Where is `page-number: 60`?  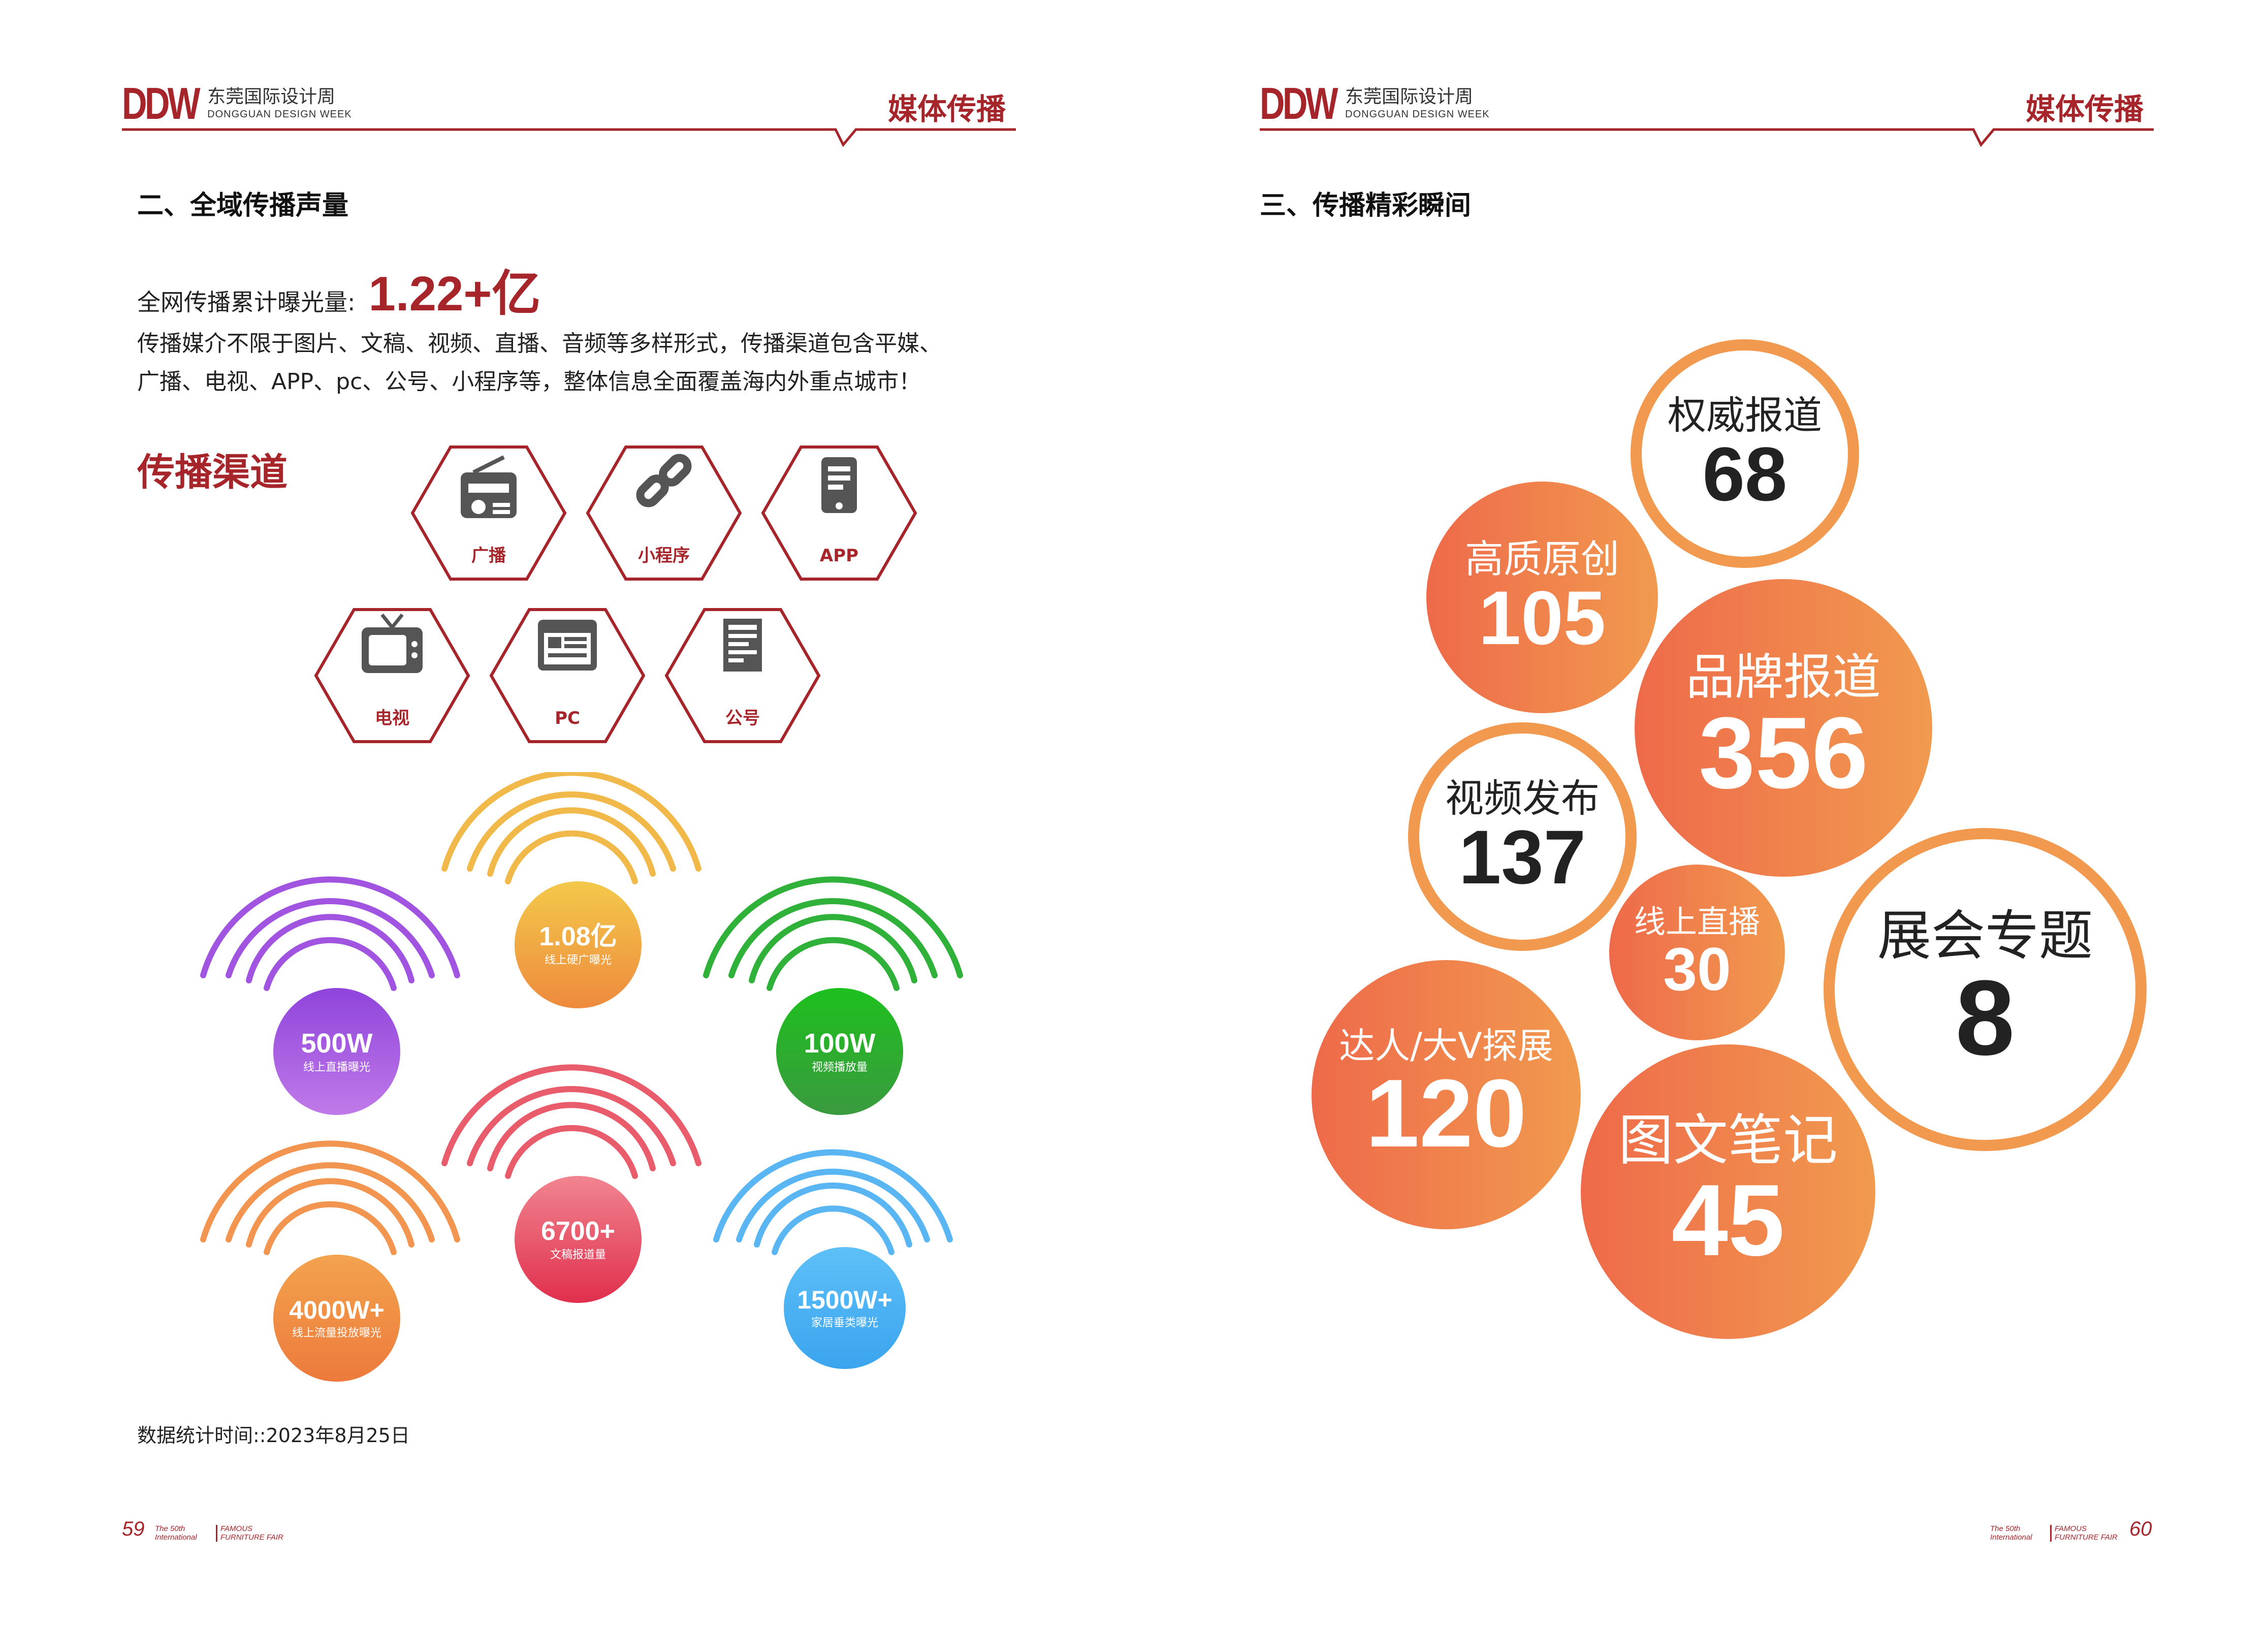
page-number: 60 is located at coordinates (2141, 1529).